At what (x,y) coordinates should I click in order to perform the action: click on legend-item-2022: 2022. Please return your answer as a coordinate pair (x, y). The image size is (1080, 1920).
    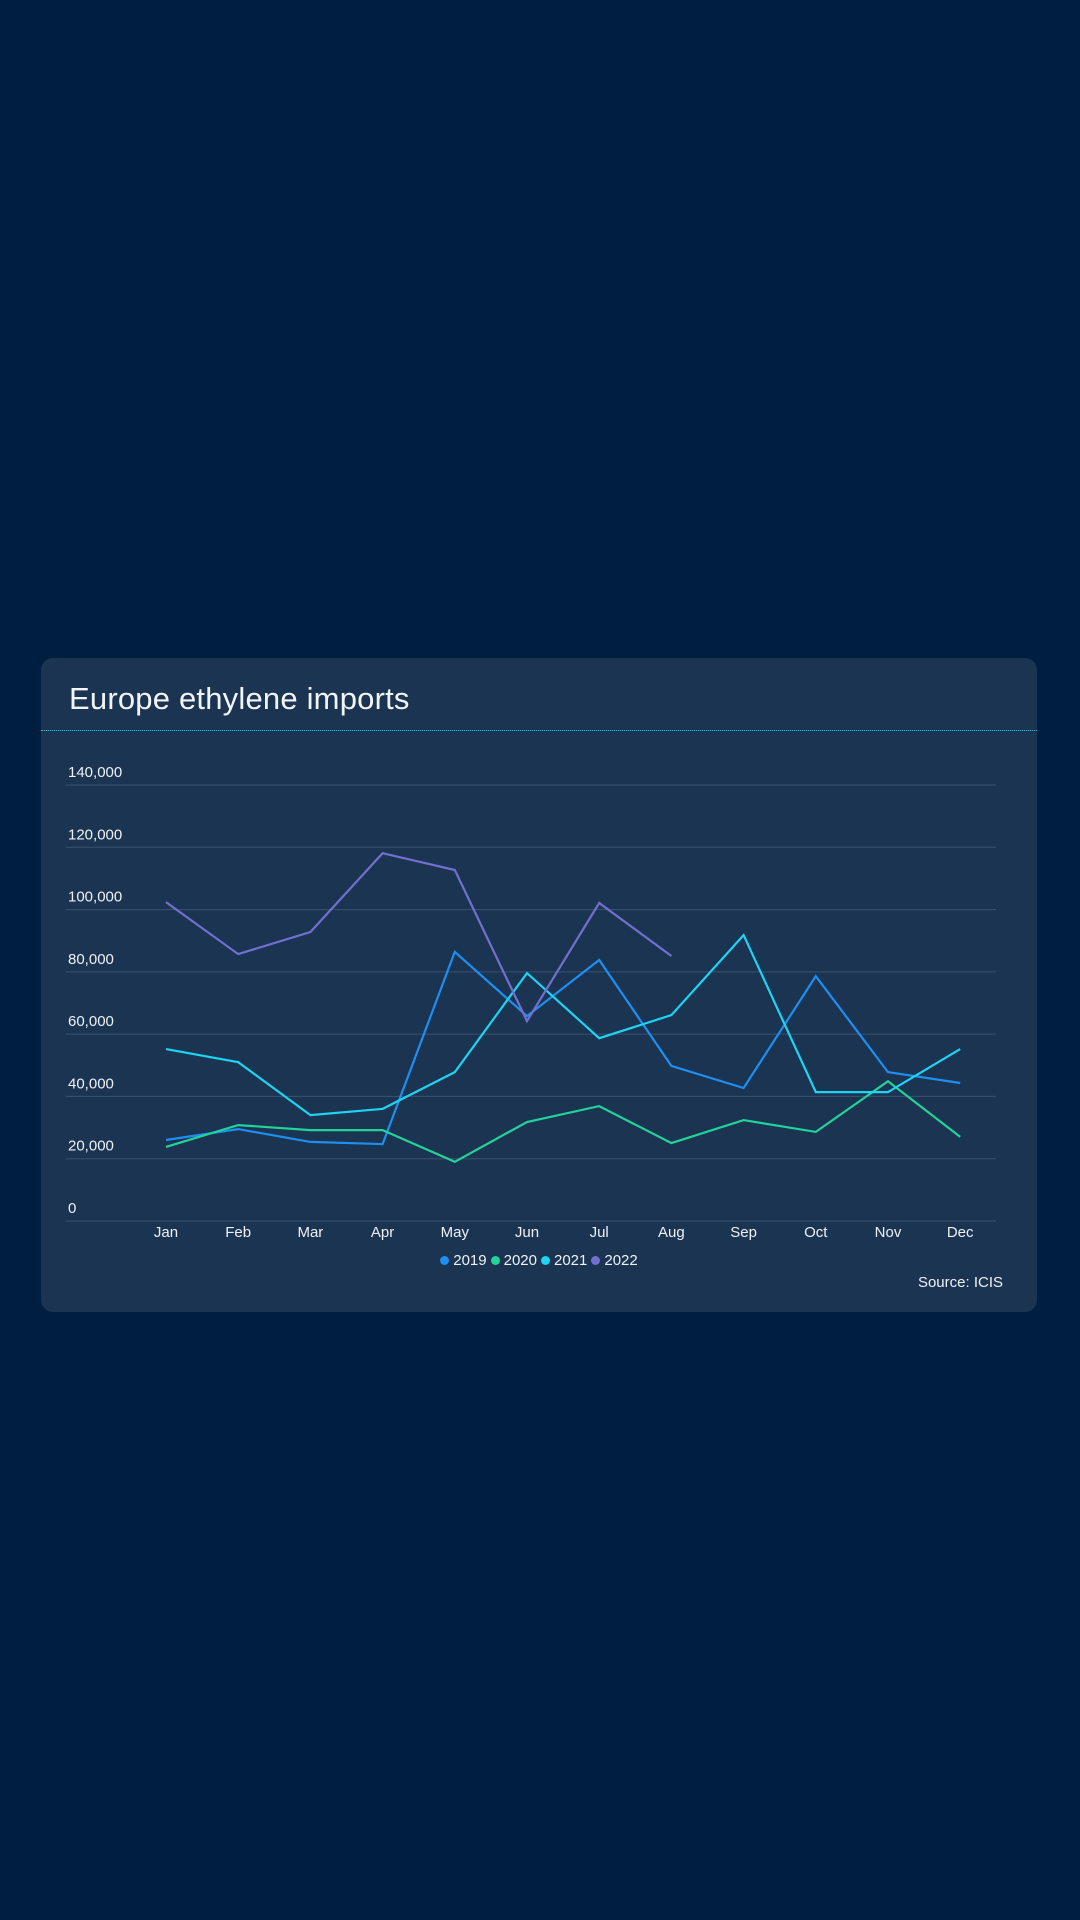
    Looking at the image, I should click on (614, 1260).